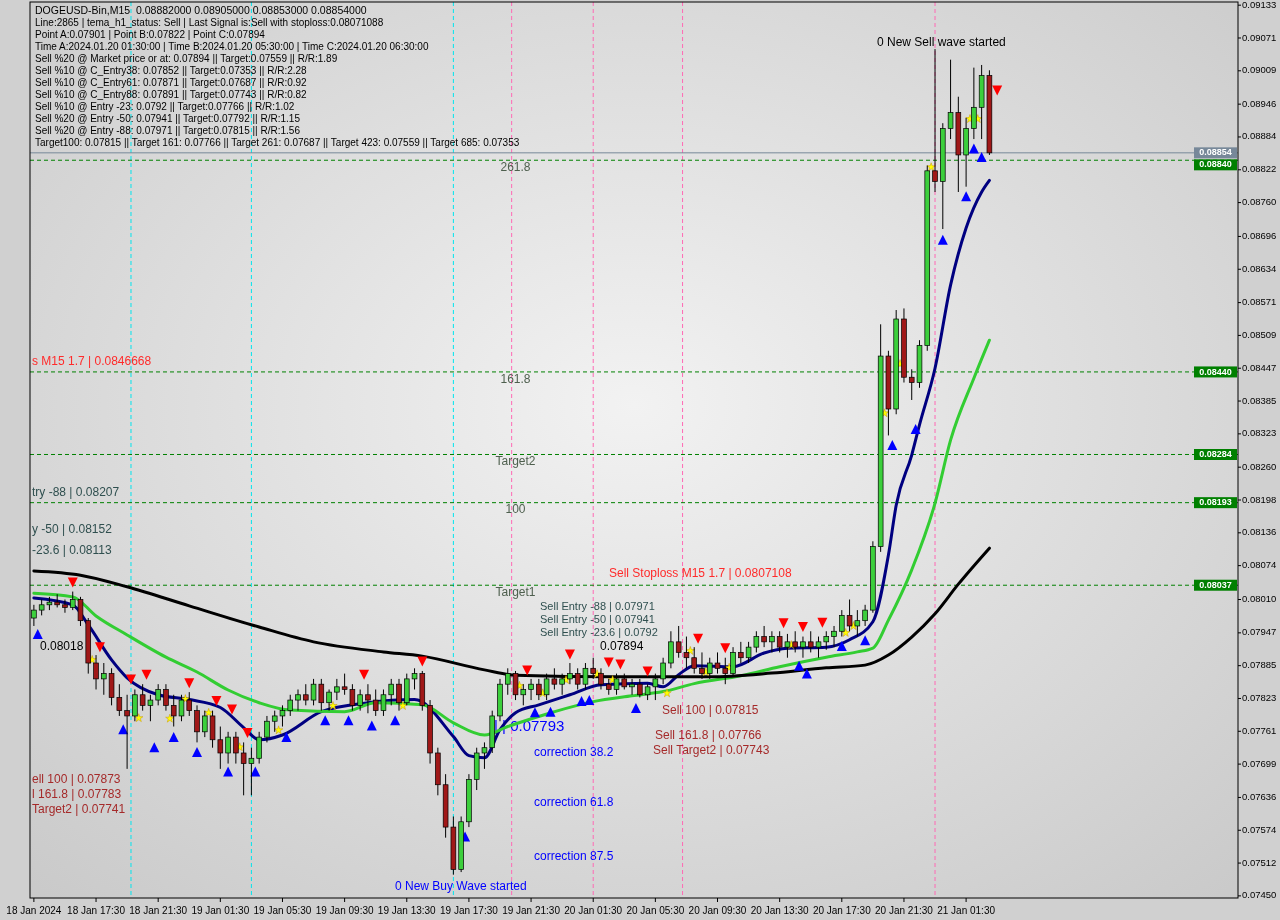 The image size is (1280, 920). Describe the element at coordinates (1259, 136) in the screenshot. I see `y-tick-label: 0.08884` at that location.